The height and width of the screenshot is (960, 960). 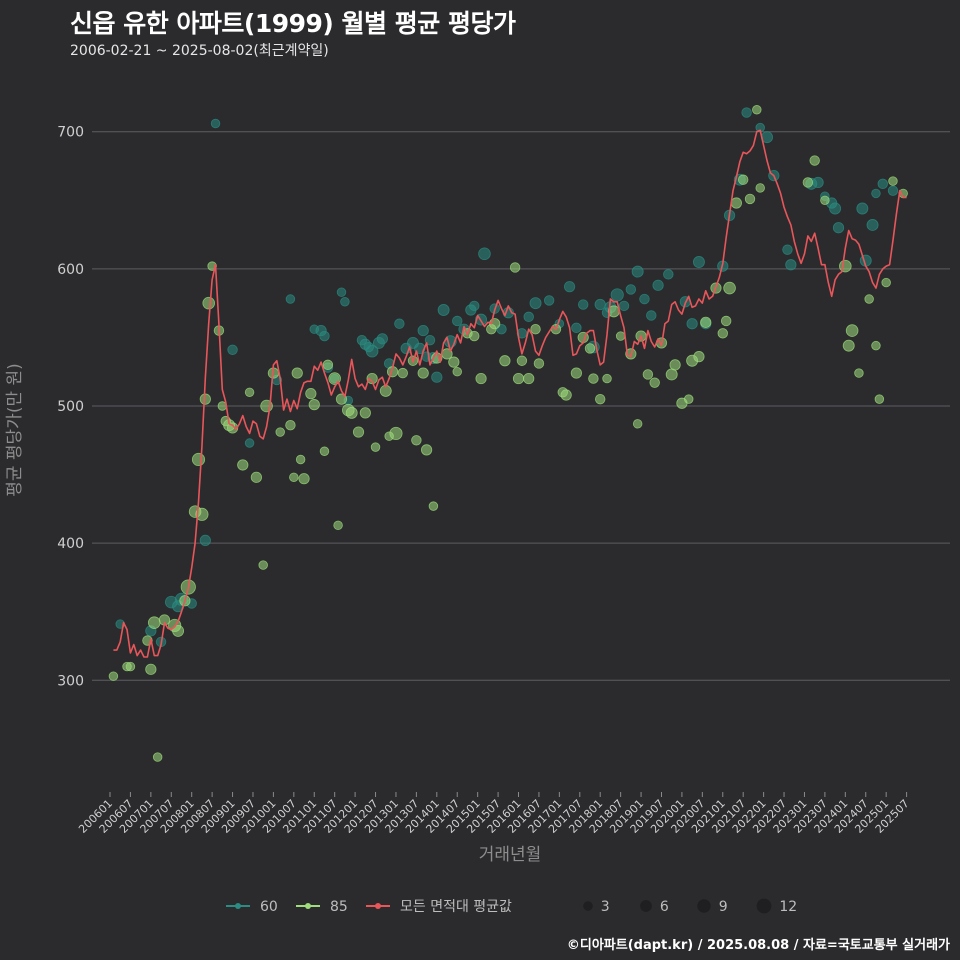 I want to click on y-tick-label: 300, so click(x=70, y=681).